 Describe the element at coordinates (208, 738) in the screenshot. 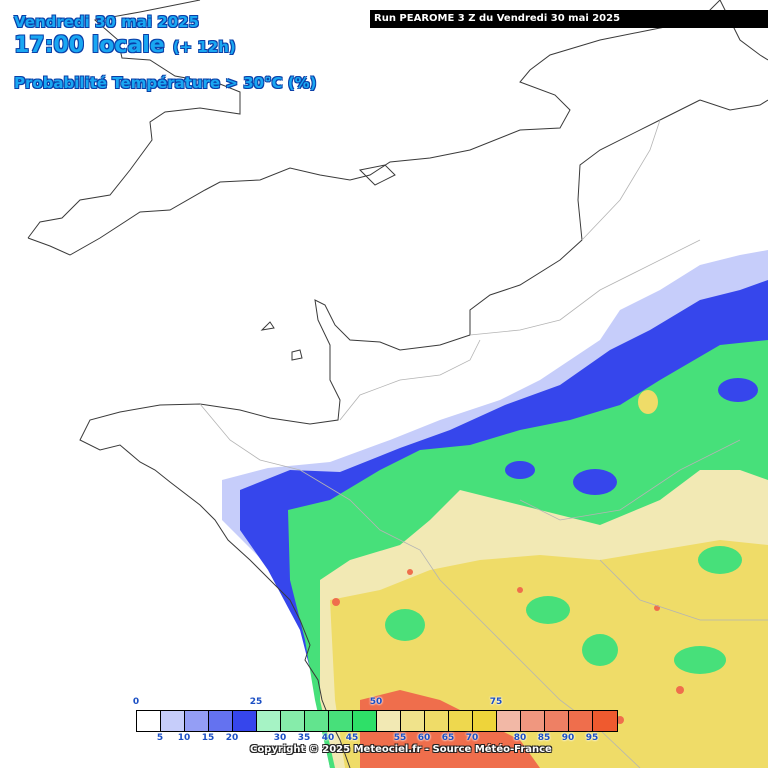

I see `legend-tick-bottom: 15` at that location.